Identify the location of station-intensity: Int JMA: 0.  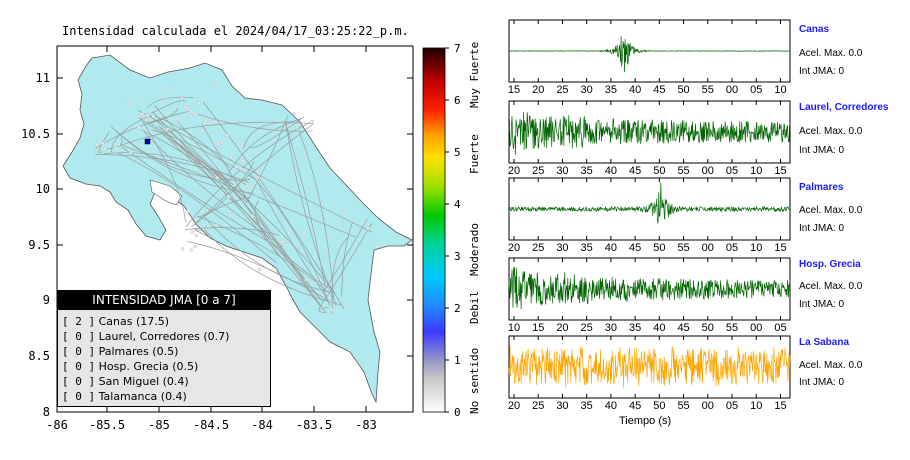
(822, 71).